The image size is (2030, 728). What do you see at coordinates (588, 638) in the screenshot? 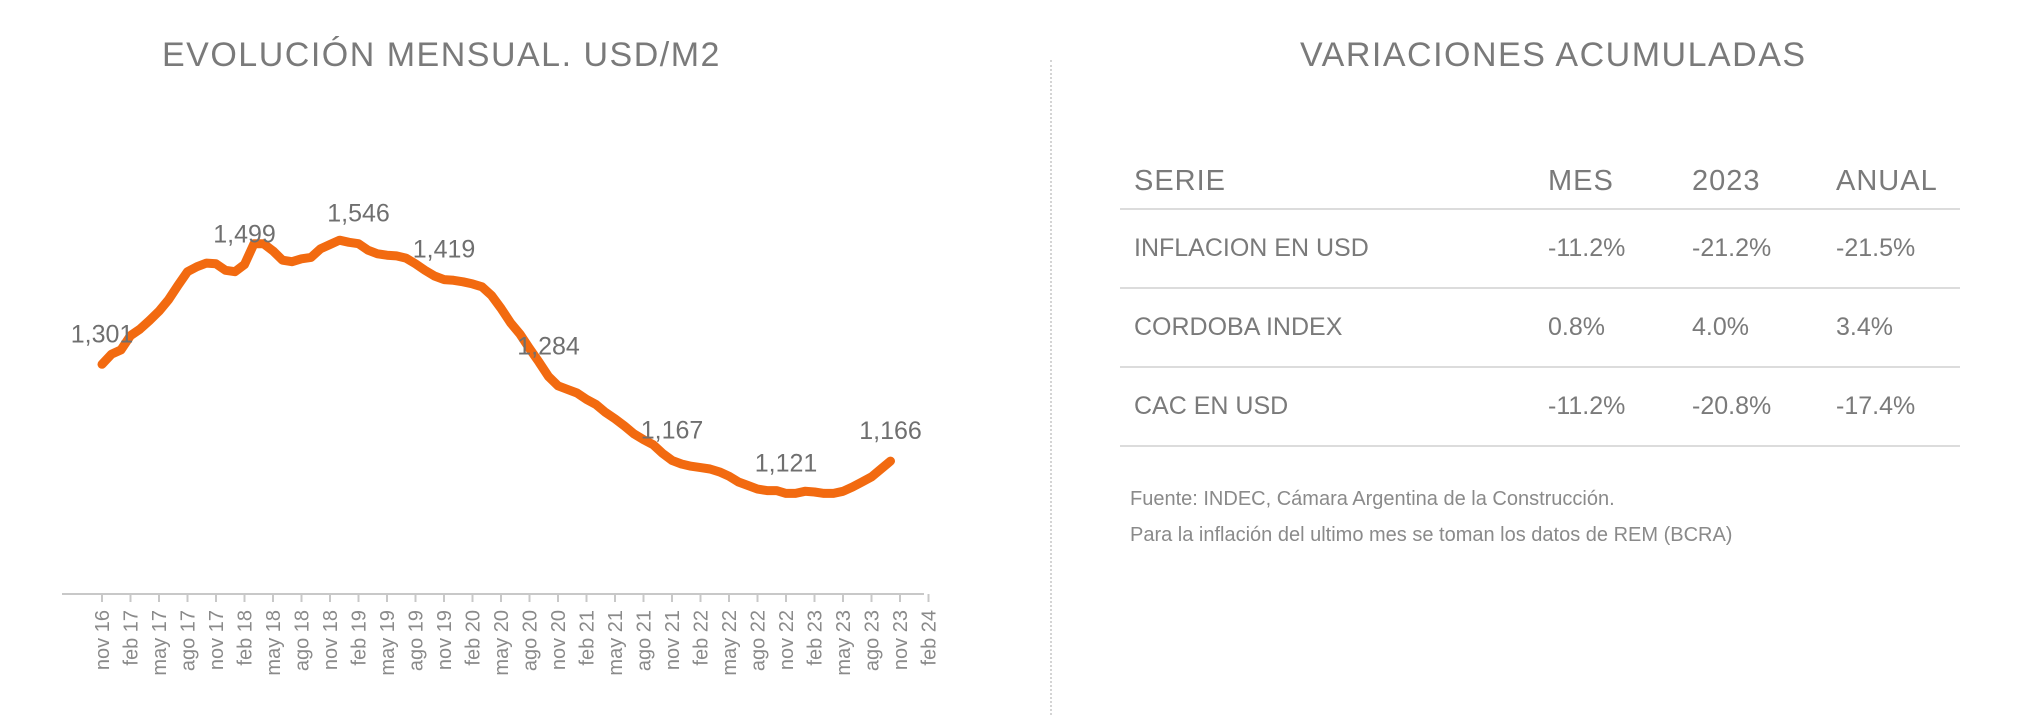
I see `x-tick-label: feb 21` at bounding box center [588, 638].